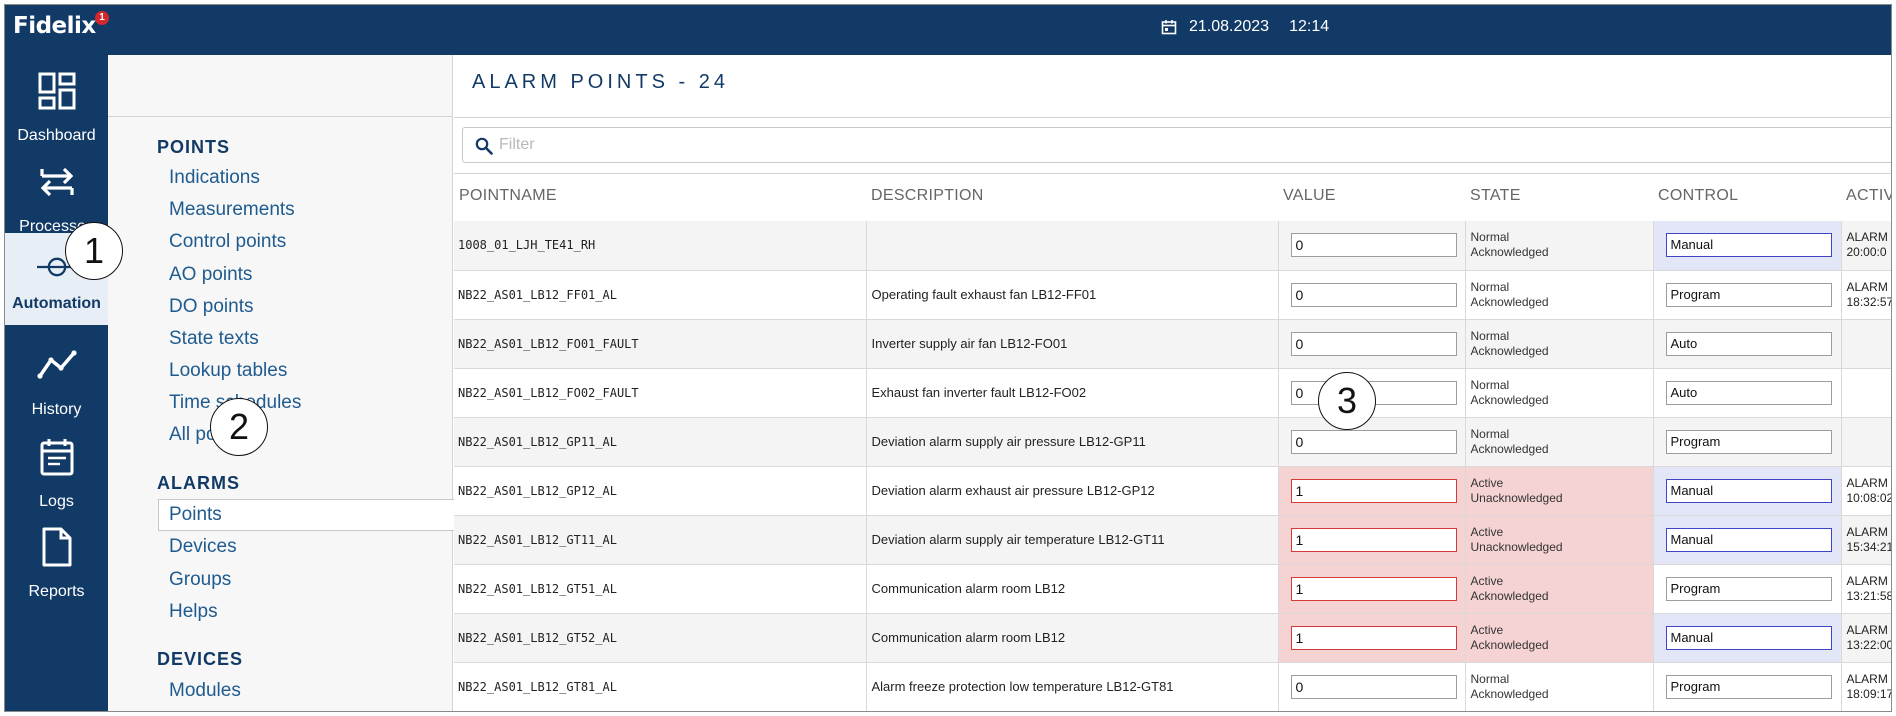 Image resolution: width=1896 pixels, height=716 pixels. Describe the element at coordinates (211, 306) in the screenshot. I see `menu-item-do-points: DO points` at that location.